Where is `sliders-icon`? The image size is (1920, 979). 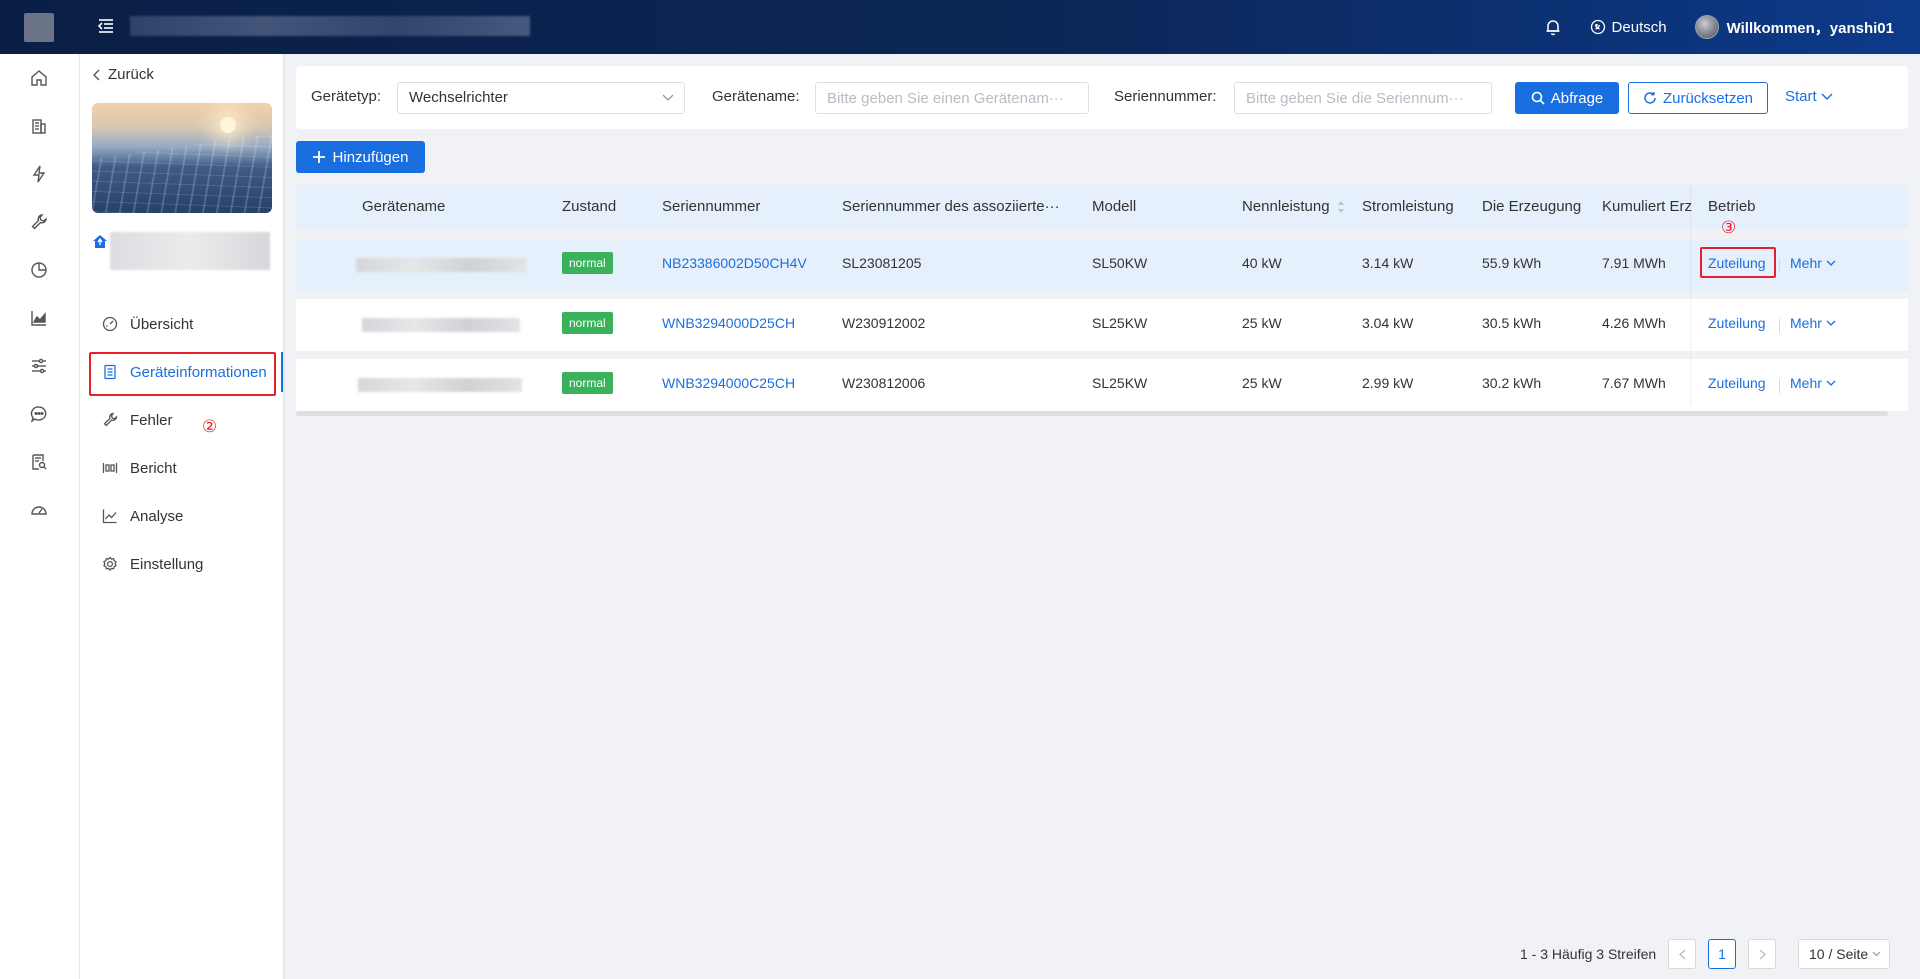
sliders-icon is located at coordinates (39, 366).